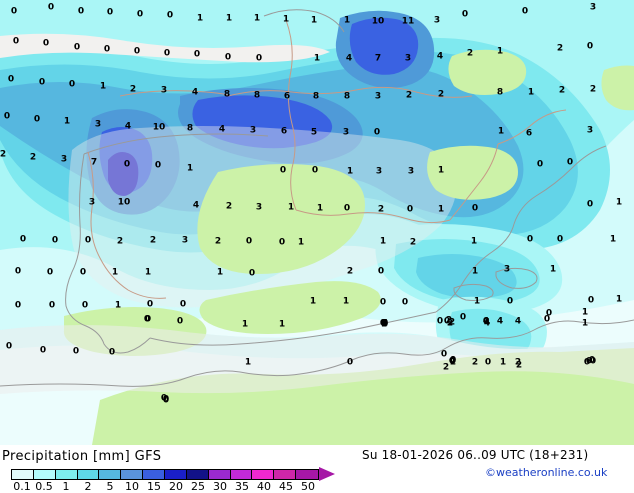  What do you see at coordinates (88, 486) in the screenshot?
I see `color-scale-tick-2: 2` at bounding box center [88, 486].